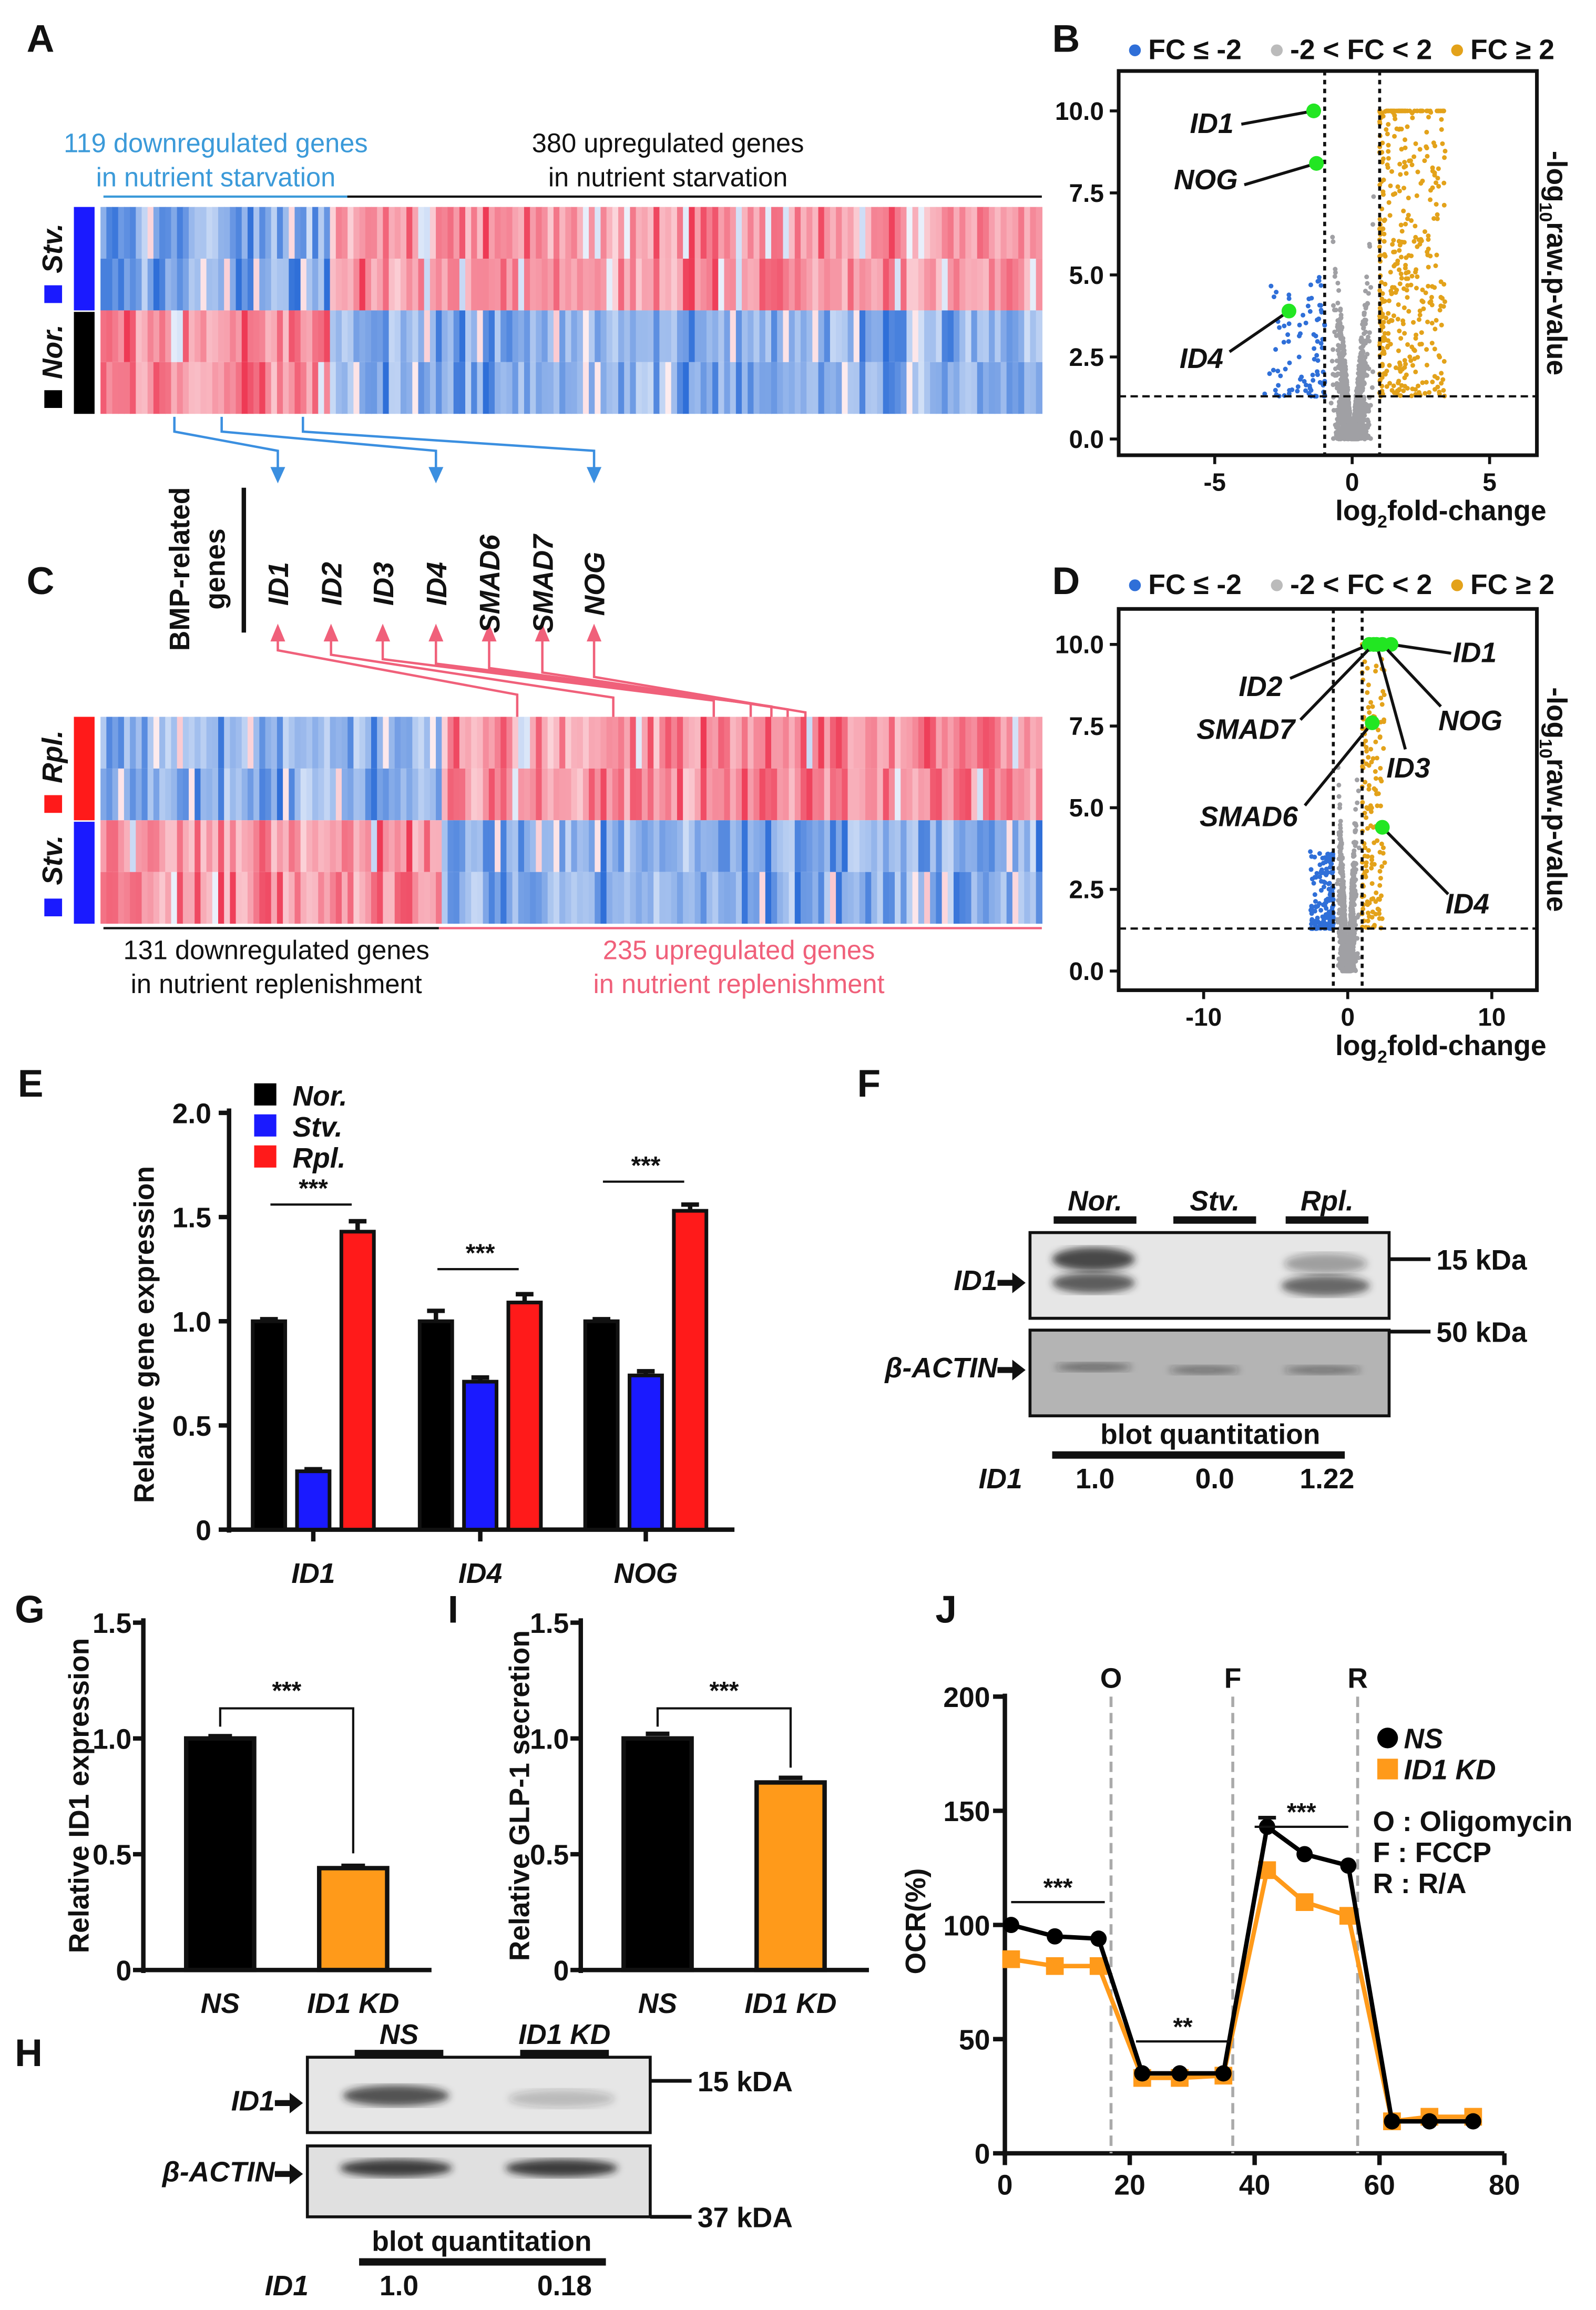  Describe the element at coordinates (1214, 482) in the screenshot. I see `x-tick-label: -5` at that location.